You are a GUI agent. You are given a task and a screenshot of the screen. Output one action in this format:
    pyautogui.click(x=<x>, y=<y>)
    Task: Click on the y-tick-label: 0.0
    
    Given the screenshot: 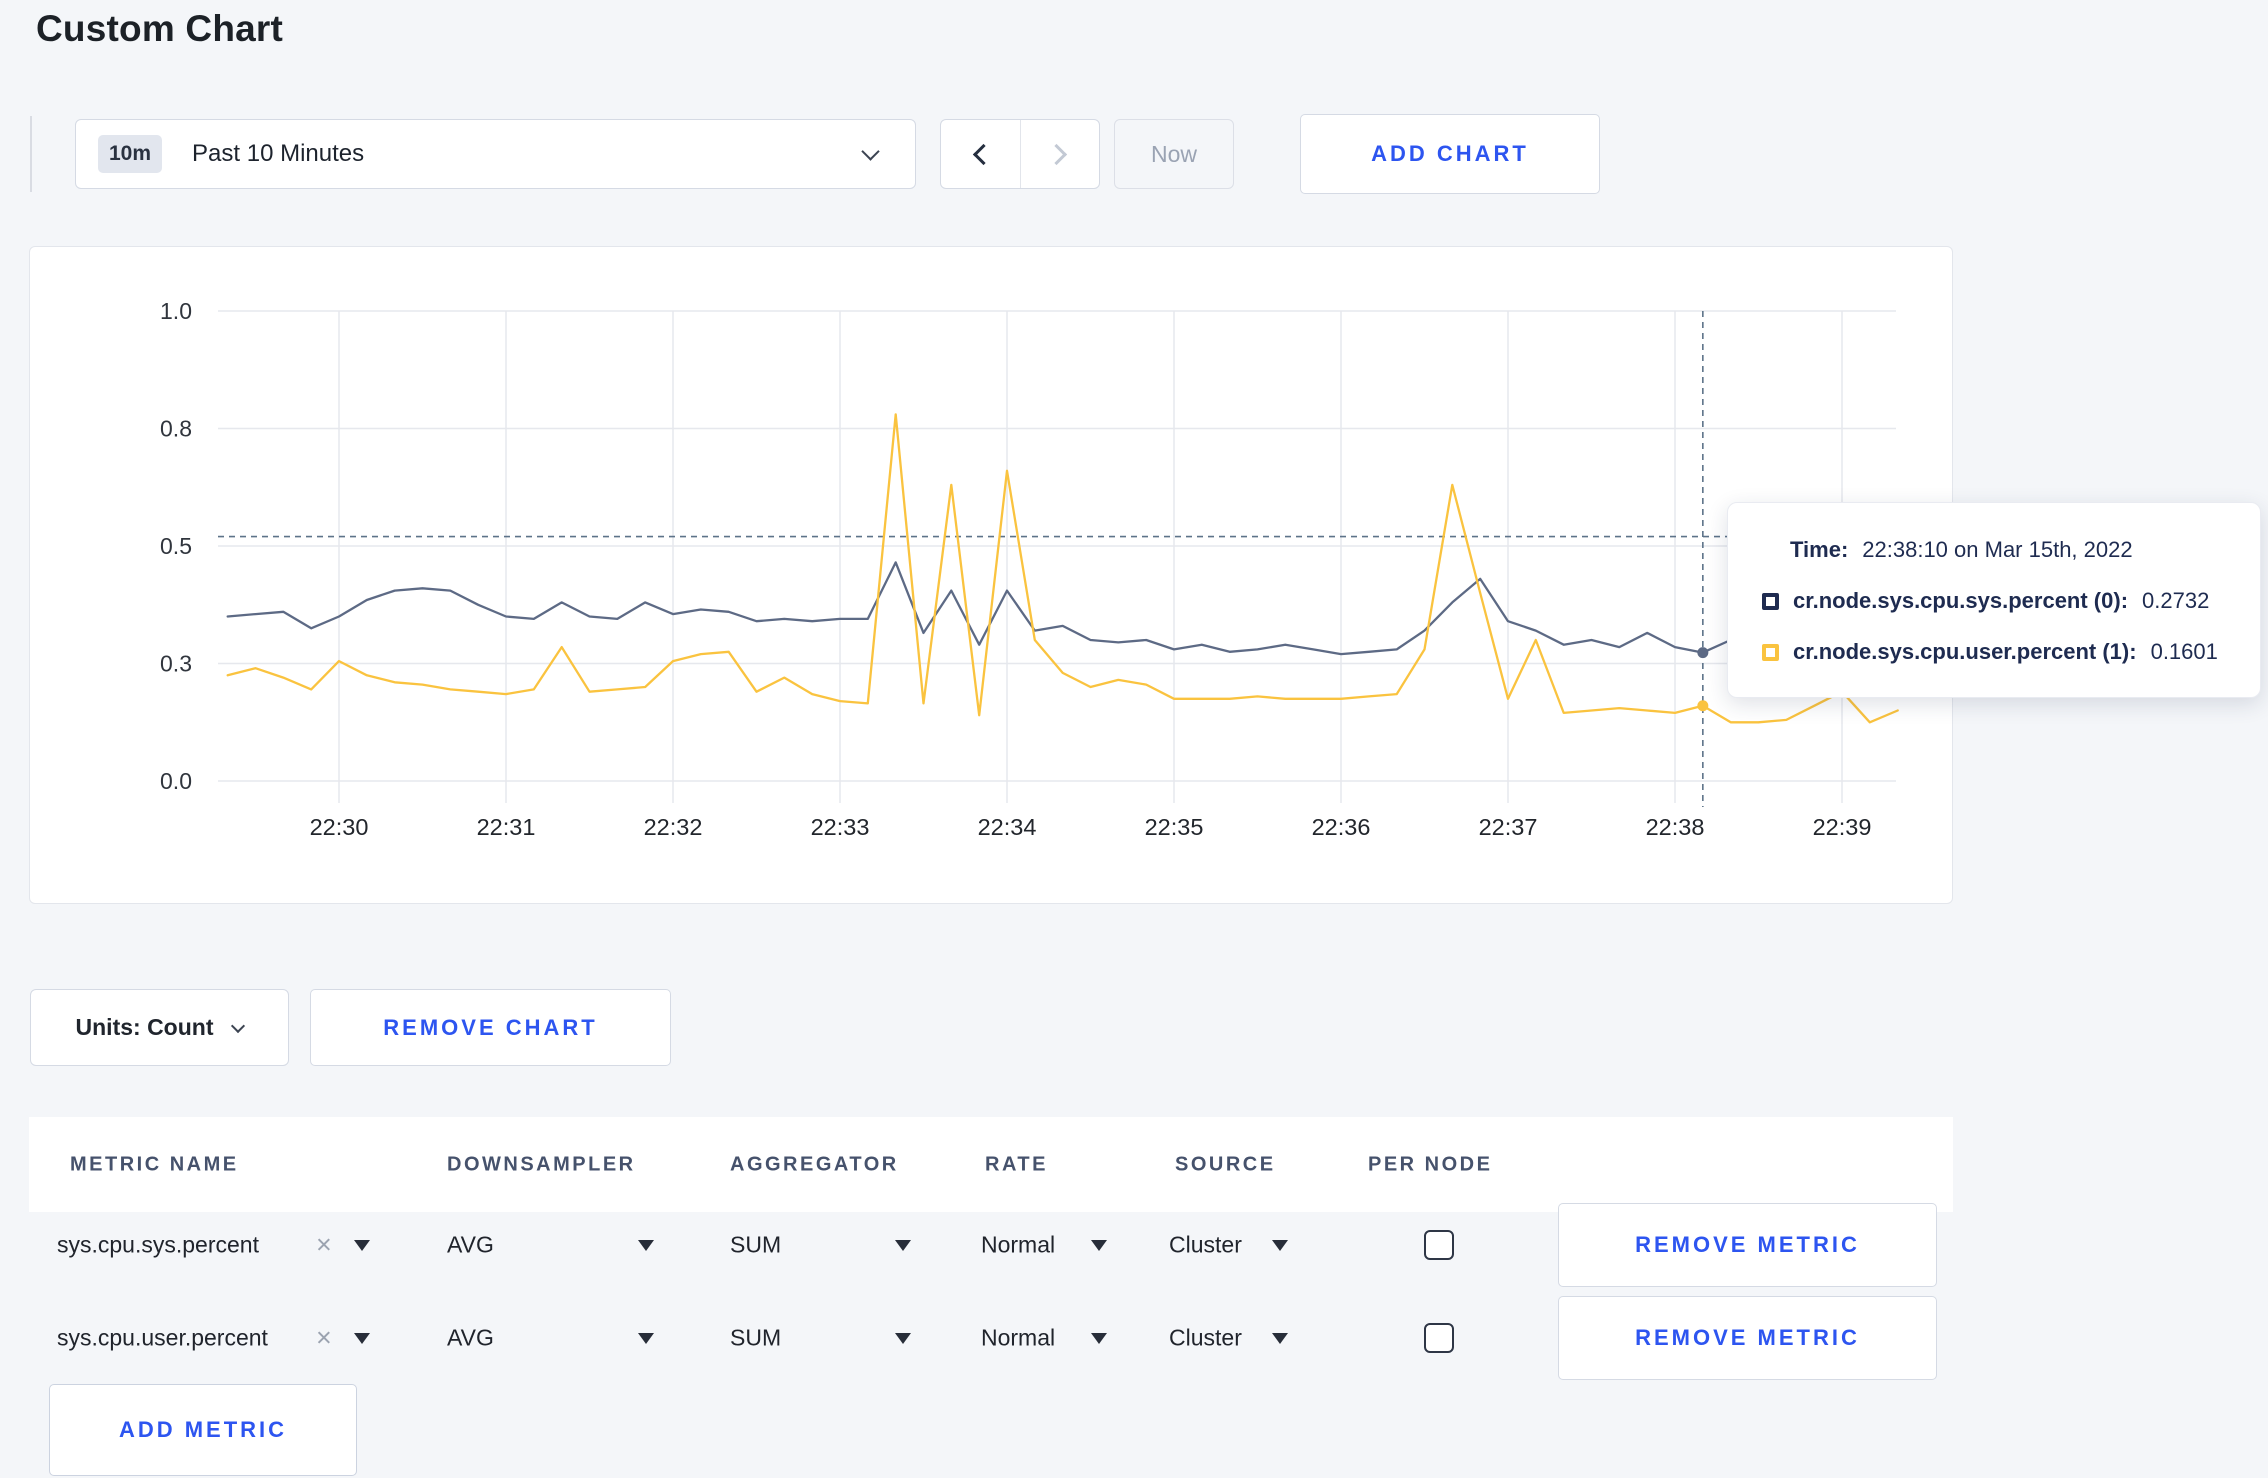 What is the action you would take?
    pyautogui.click(x=176, y=781)
    